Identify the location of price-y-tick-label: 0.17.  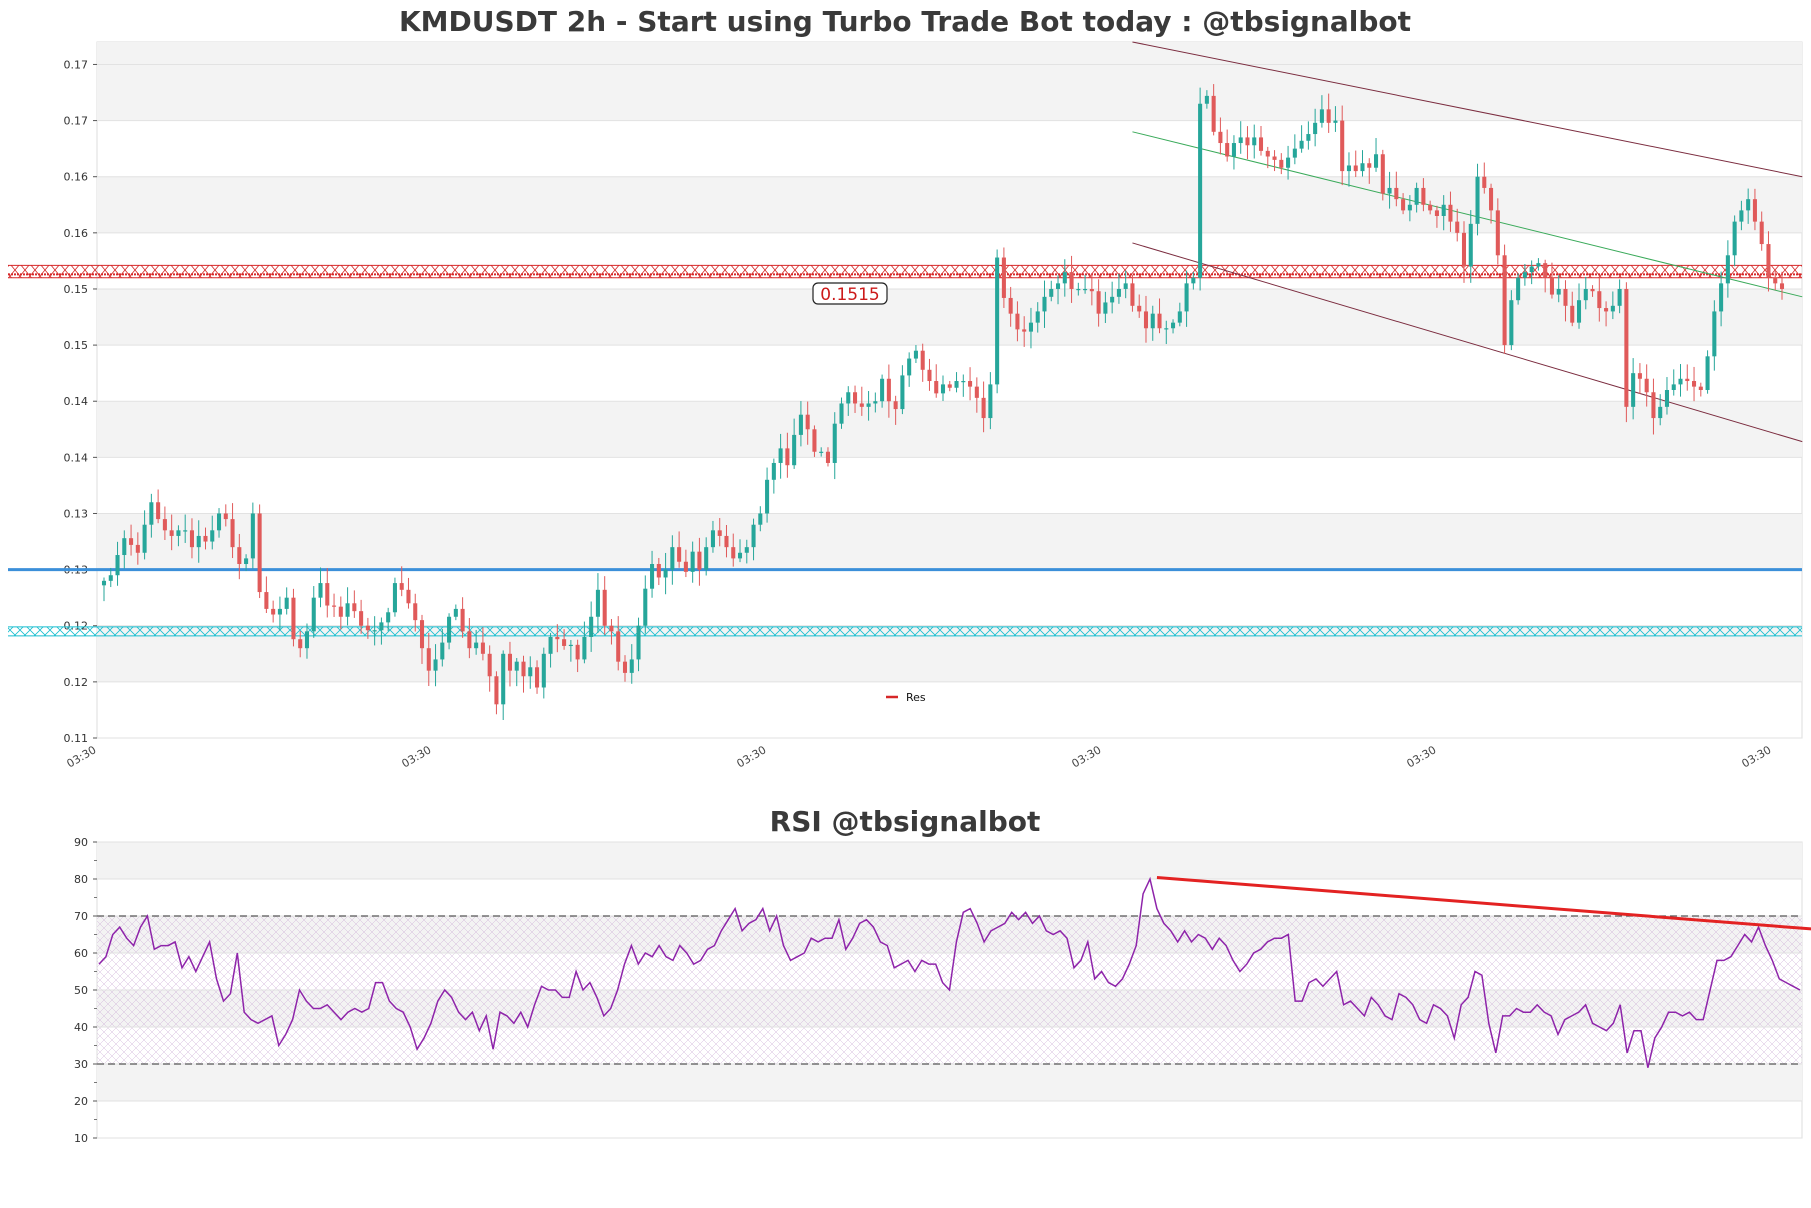
(76, 121).